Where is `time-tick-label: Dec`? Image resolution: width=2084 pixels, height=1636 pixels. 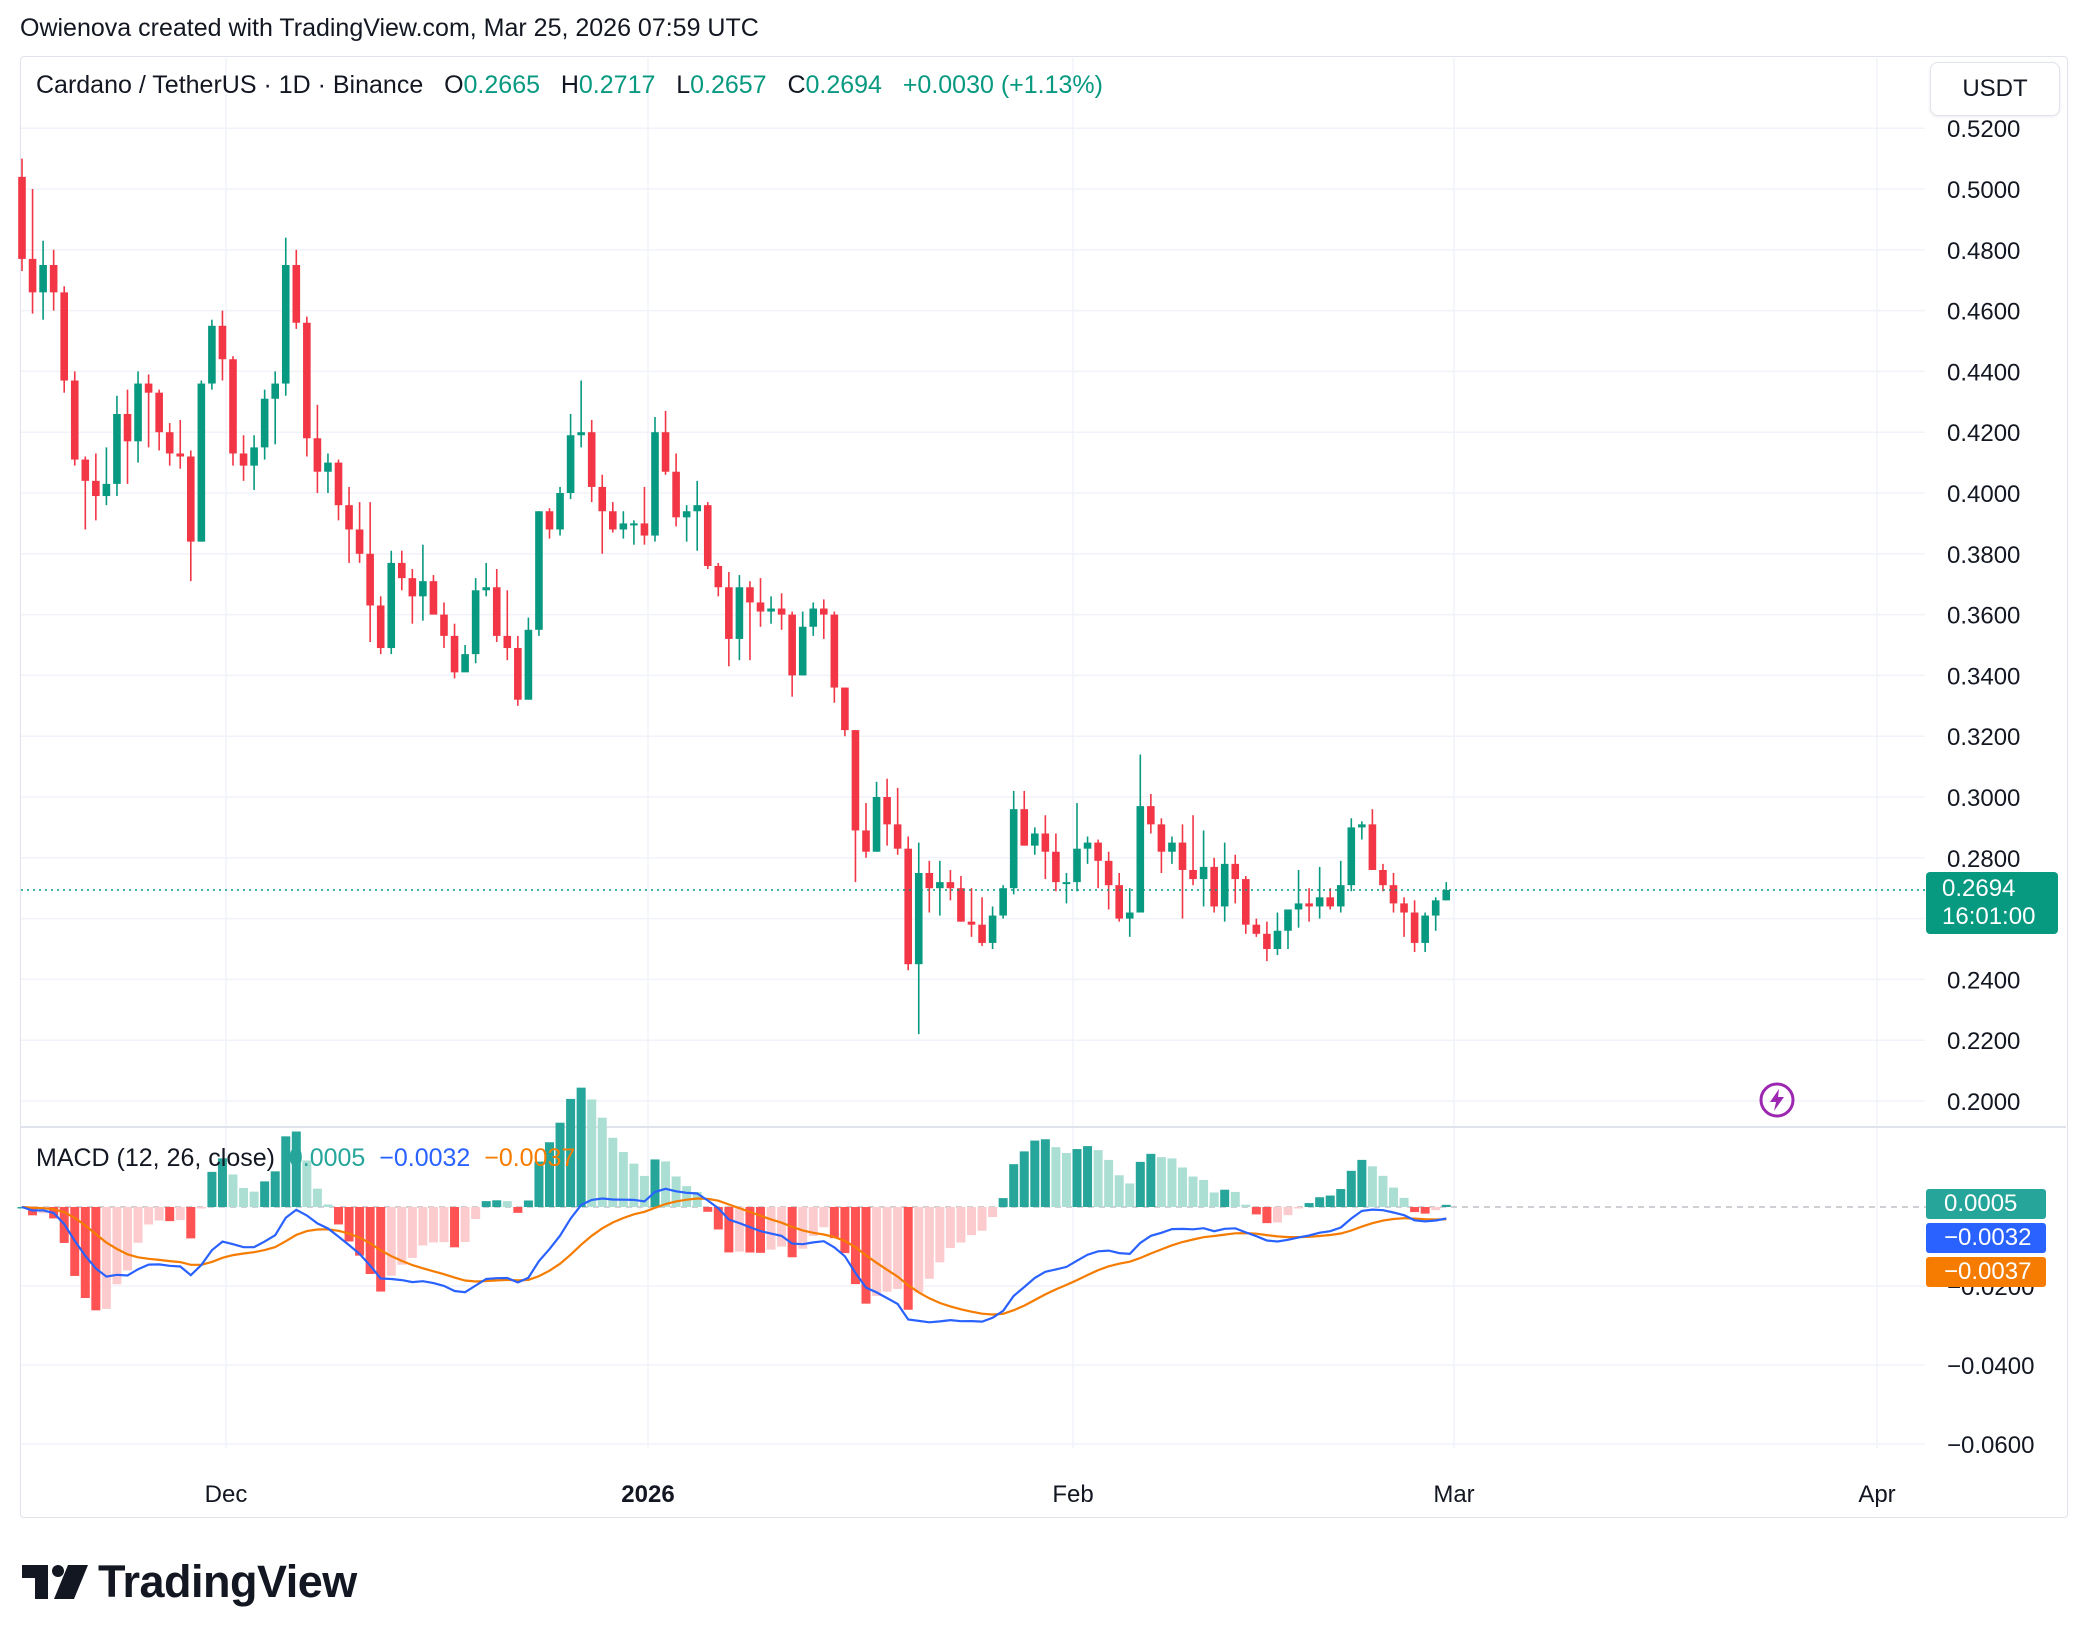
time-tick-label: Dec is located at coordinates (226, 1494).